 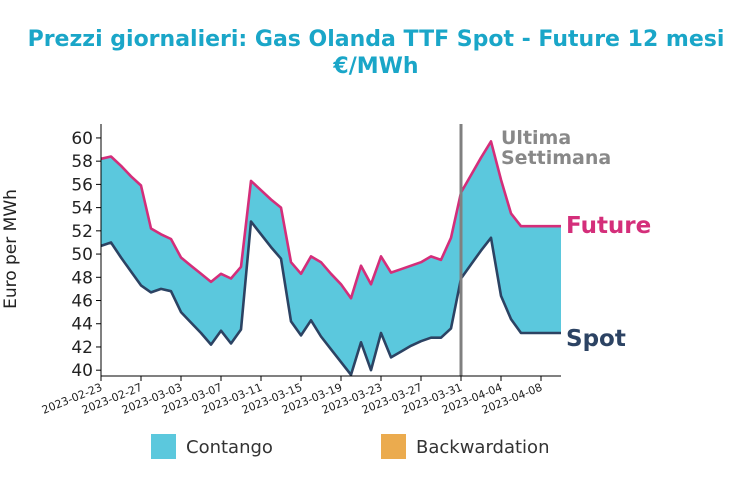 I want to click on y-tick-label: 40, so click(x=82, y=371).